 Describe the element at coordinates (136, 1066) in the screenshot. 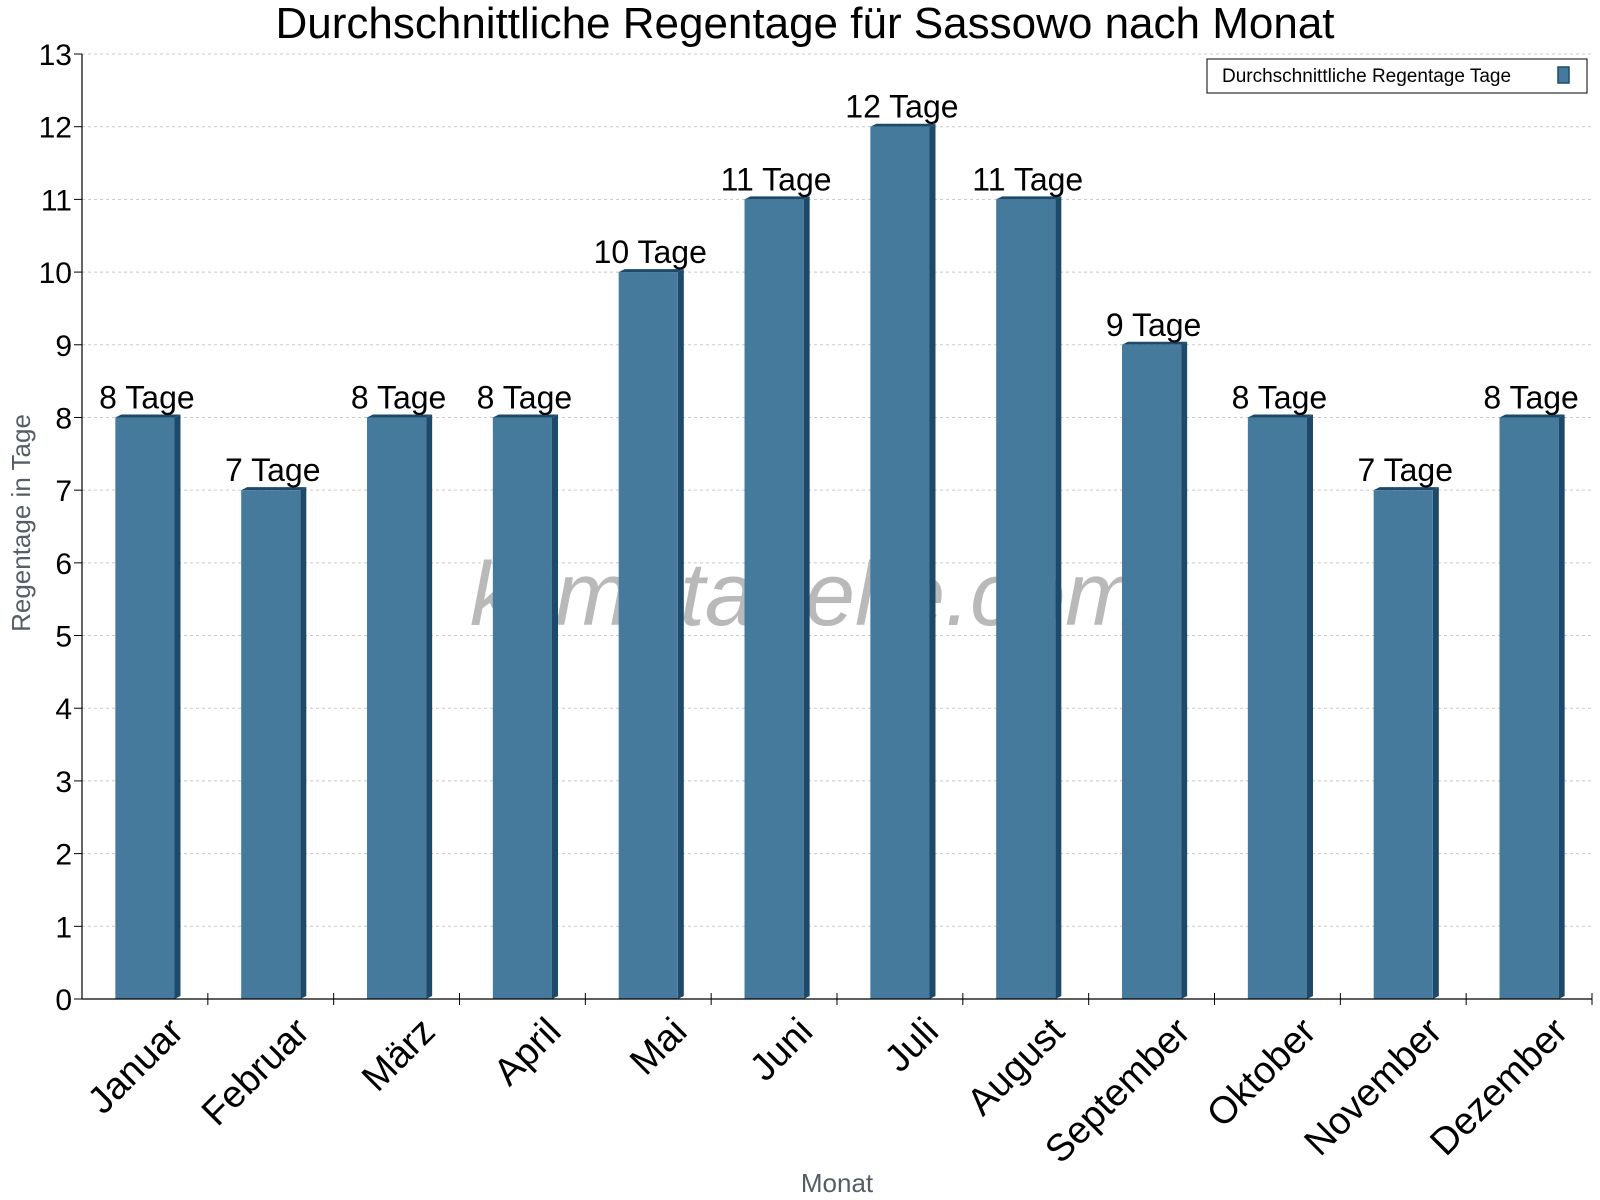

I see `x-tick-label: Januar` at that location.